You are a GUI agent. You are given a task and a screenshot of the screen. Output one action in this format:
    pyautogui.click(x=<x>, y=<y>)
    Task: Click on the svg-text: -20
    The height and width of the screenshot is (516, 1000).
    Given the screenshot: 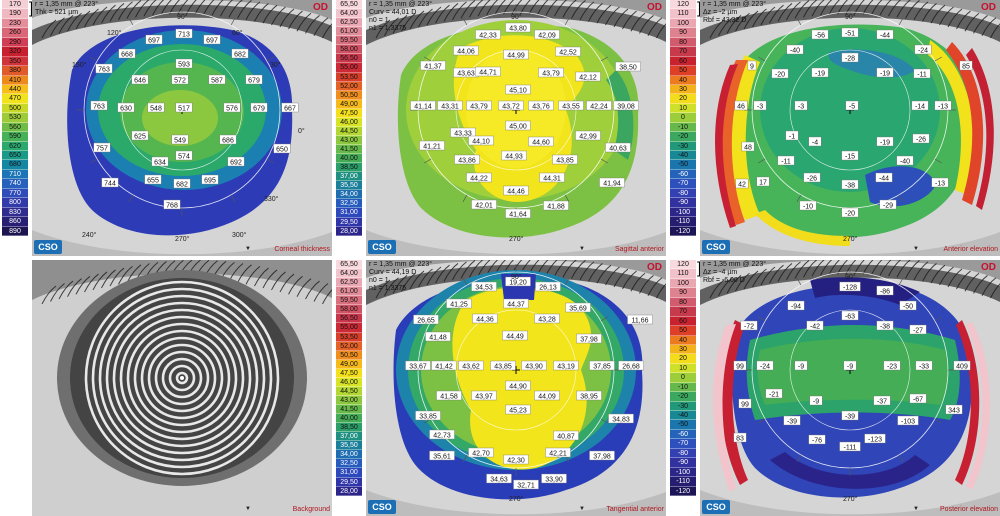 What is the action you would take?
    pyautogui.click(x=780, y=75)
    